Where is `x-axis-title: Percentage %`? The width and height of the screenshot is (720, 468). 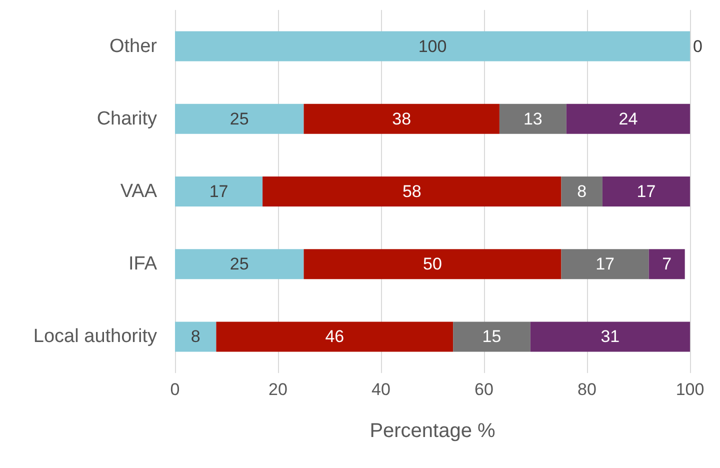 x-axis-title: Percentage % is located at coordinates (433, 431).